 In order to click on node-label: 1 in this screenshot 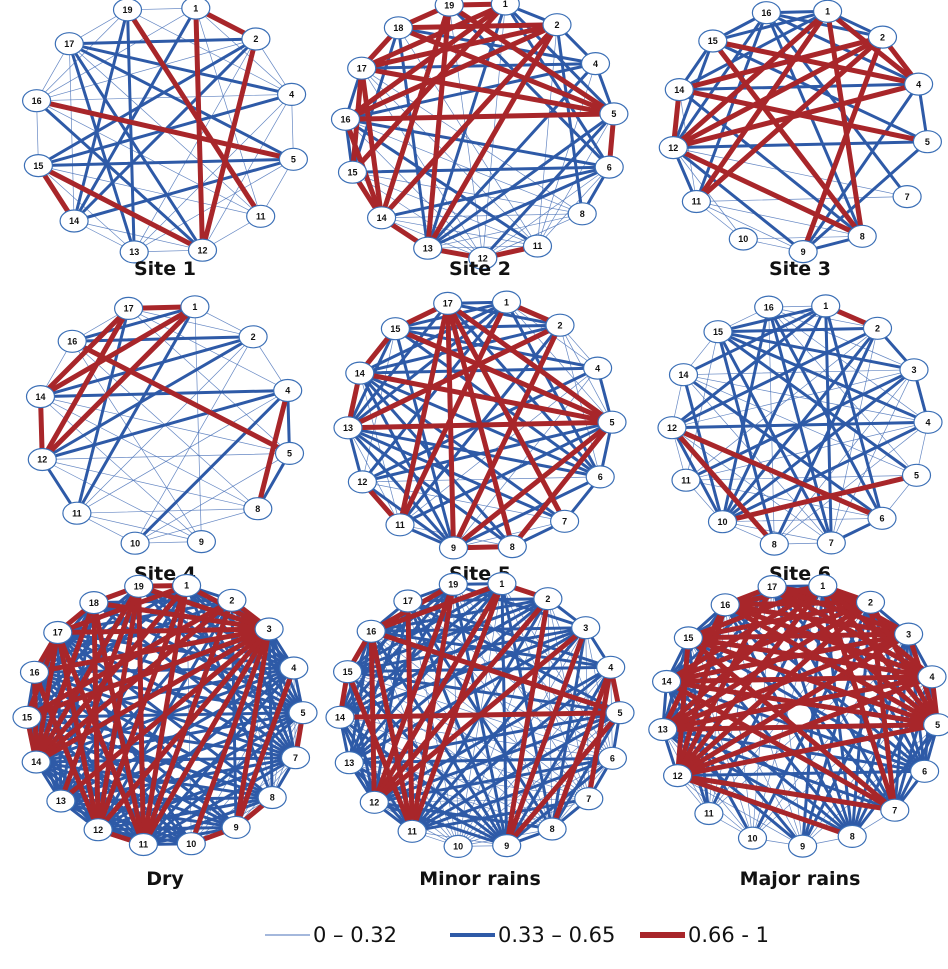, I will do `click(194, 307)`.